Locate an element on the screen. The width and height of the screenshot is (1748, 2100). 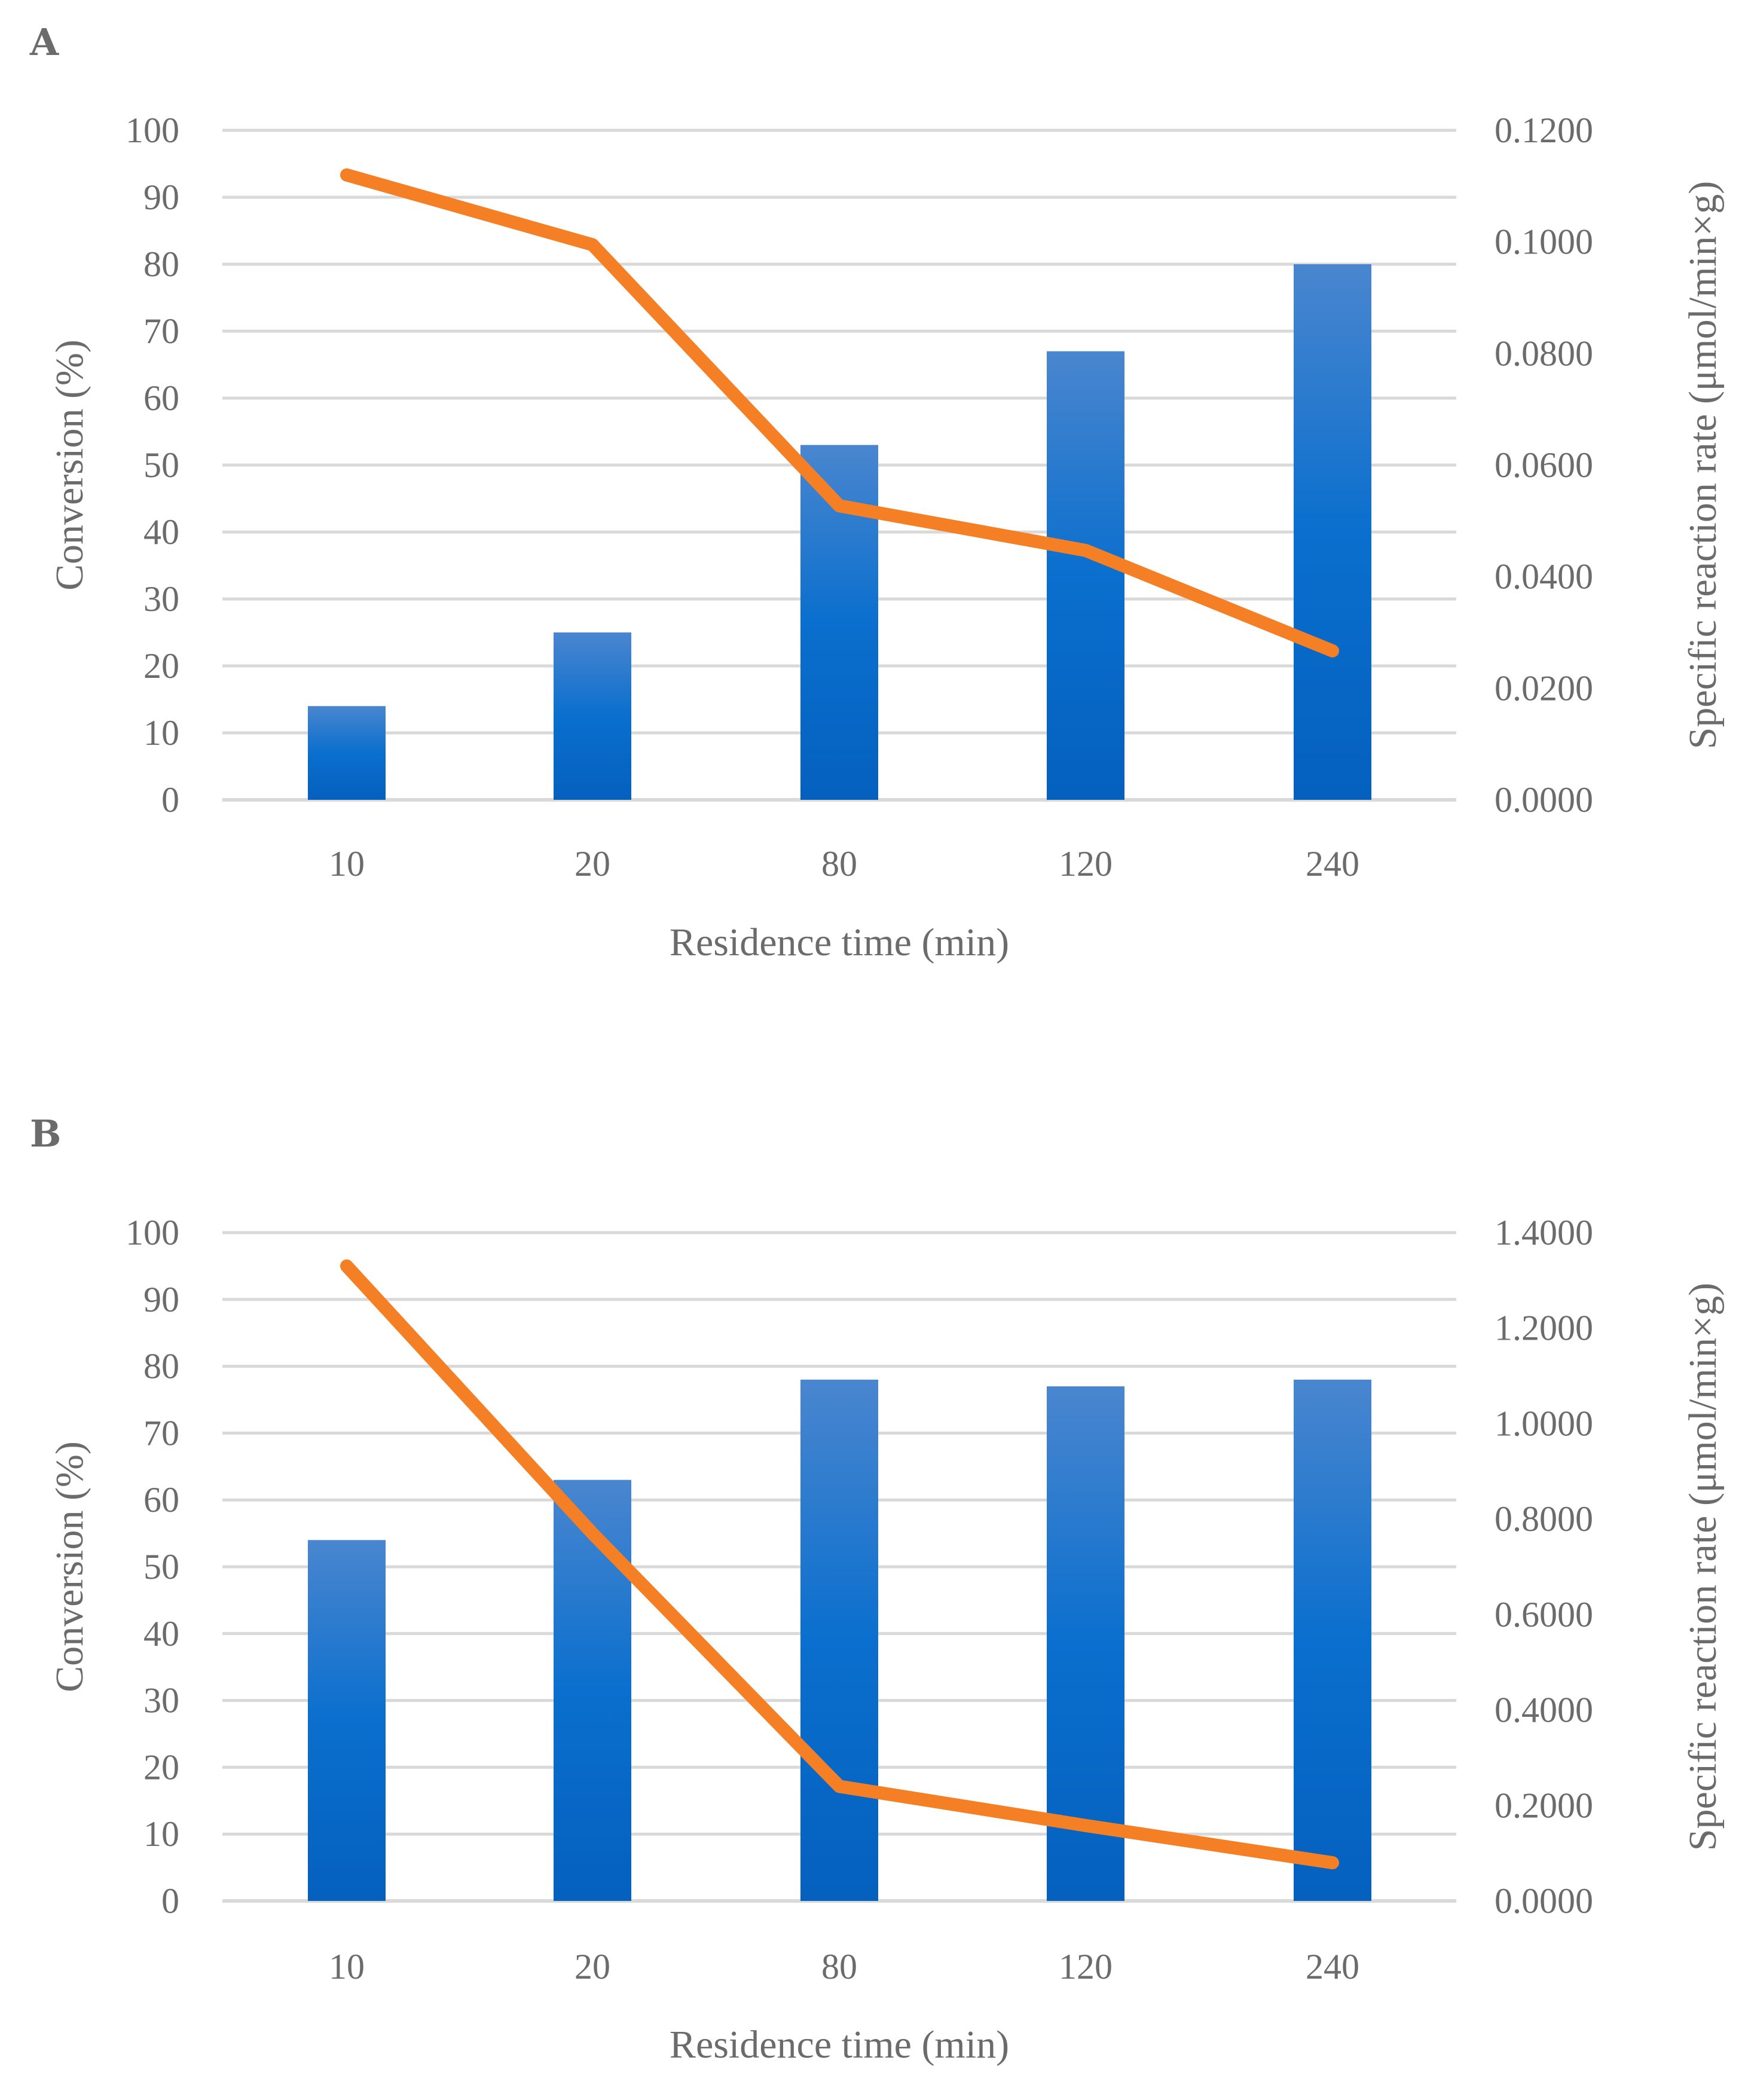
y2-tick-label: 0.8000 is located at coordinates (1544, 1519).